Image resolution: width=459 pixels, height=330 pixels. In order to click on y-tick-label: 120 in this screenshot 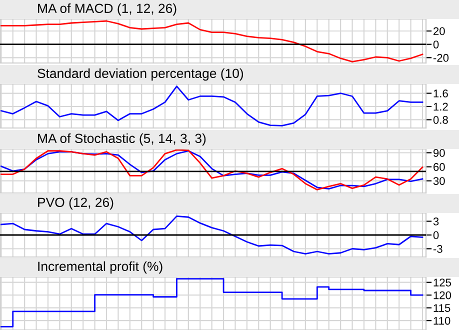, I will do `click(443, 295)`.